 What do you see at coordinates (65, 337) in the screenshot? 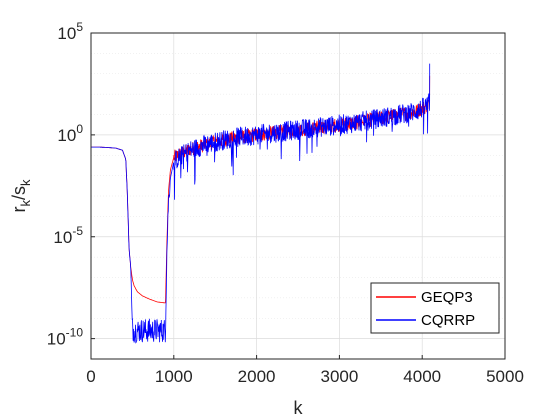
I see `y-tick-label: 10⁻¹⁰` at bounding box center [65, 337].